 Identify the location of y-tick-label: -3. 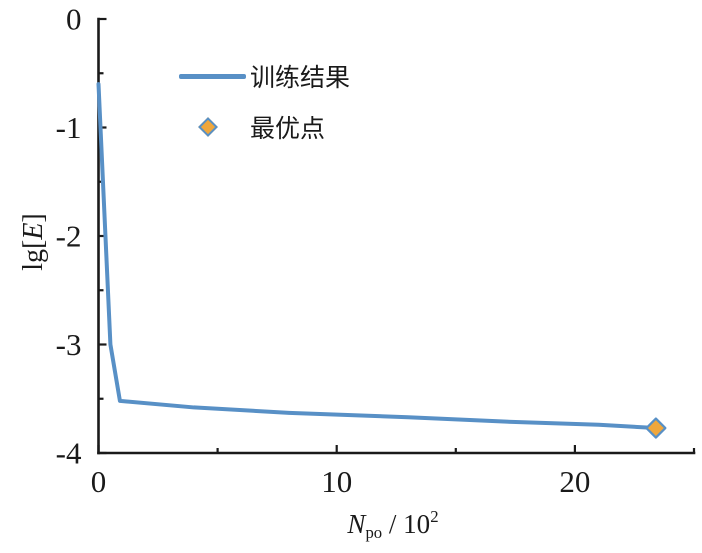
(69, 344).